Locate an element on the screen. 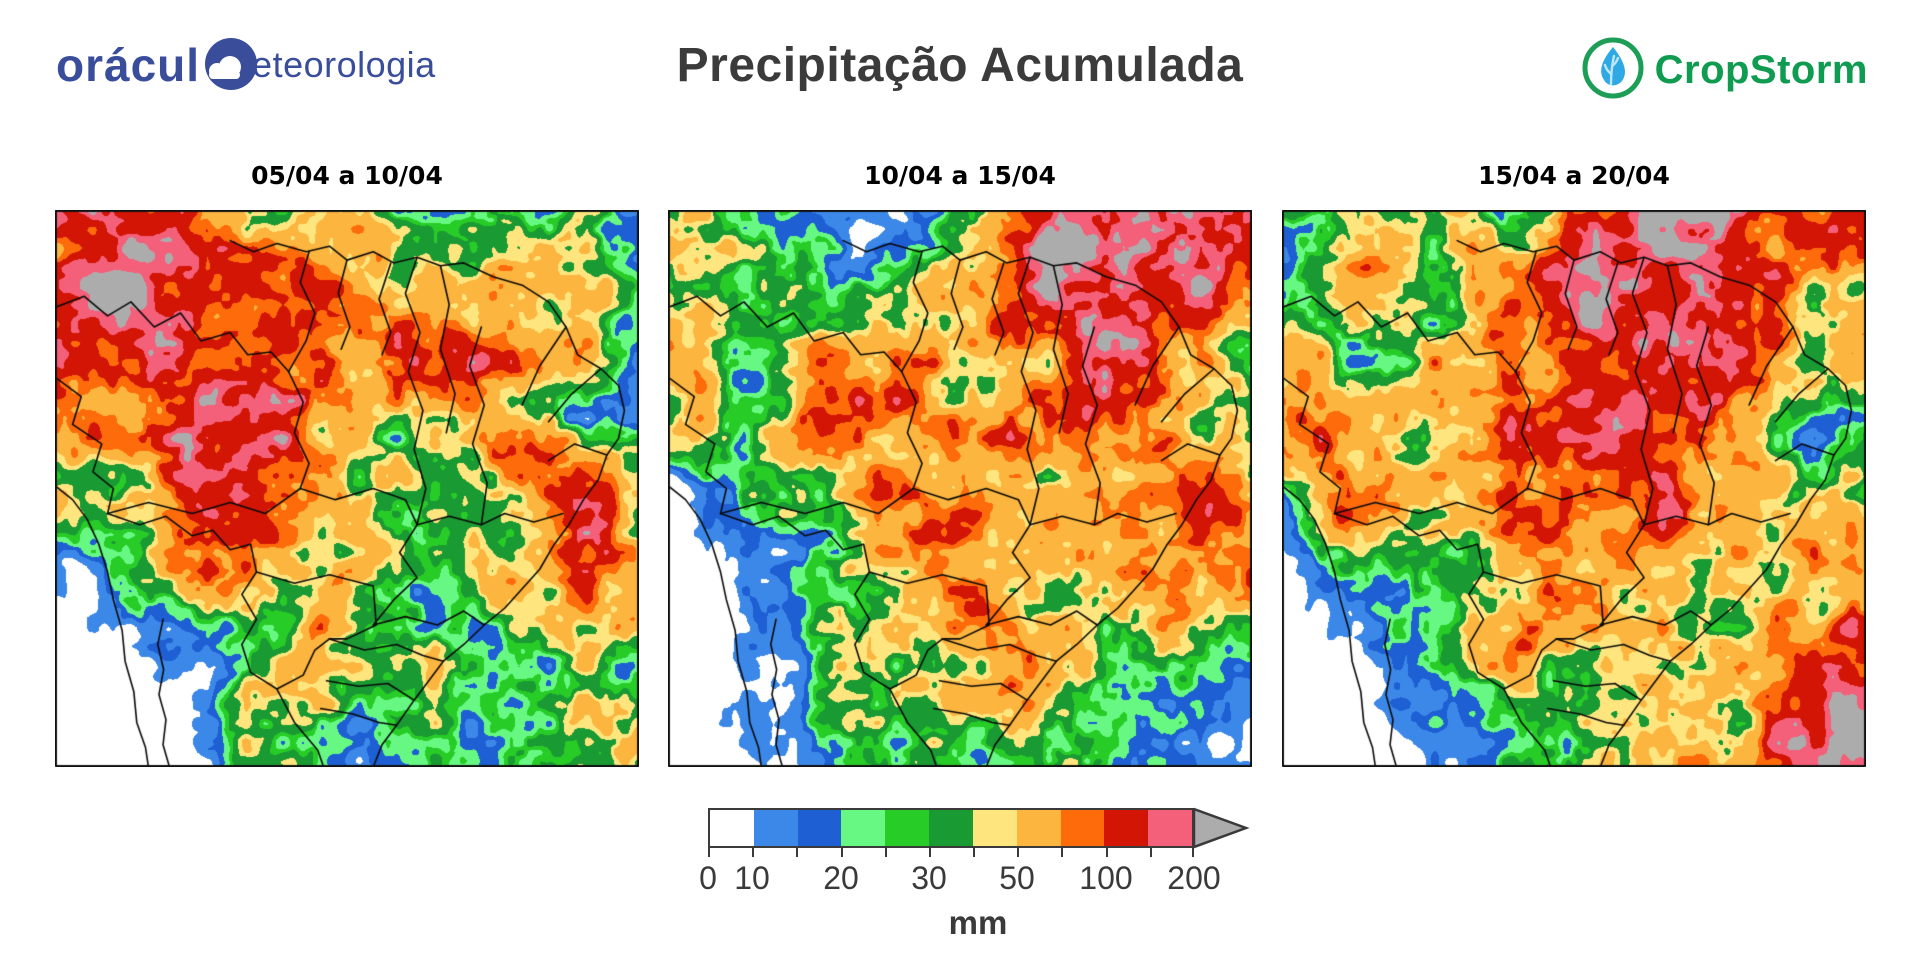 The width and height of the screenshot is (1920, 960). colorbar-bar is located at coordinates (951, 828).